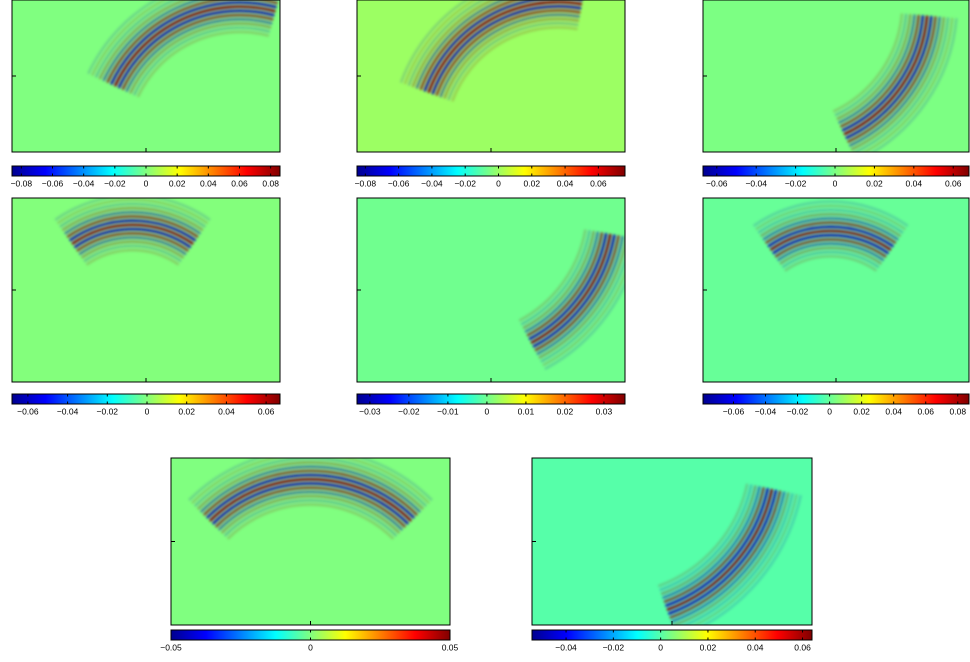  I want to click on colorbar-tick-label: −0.05, so click(171, 647).